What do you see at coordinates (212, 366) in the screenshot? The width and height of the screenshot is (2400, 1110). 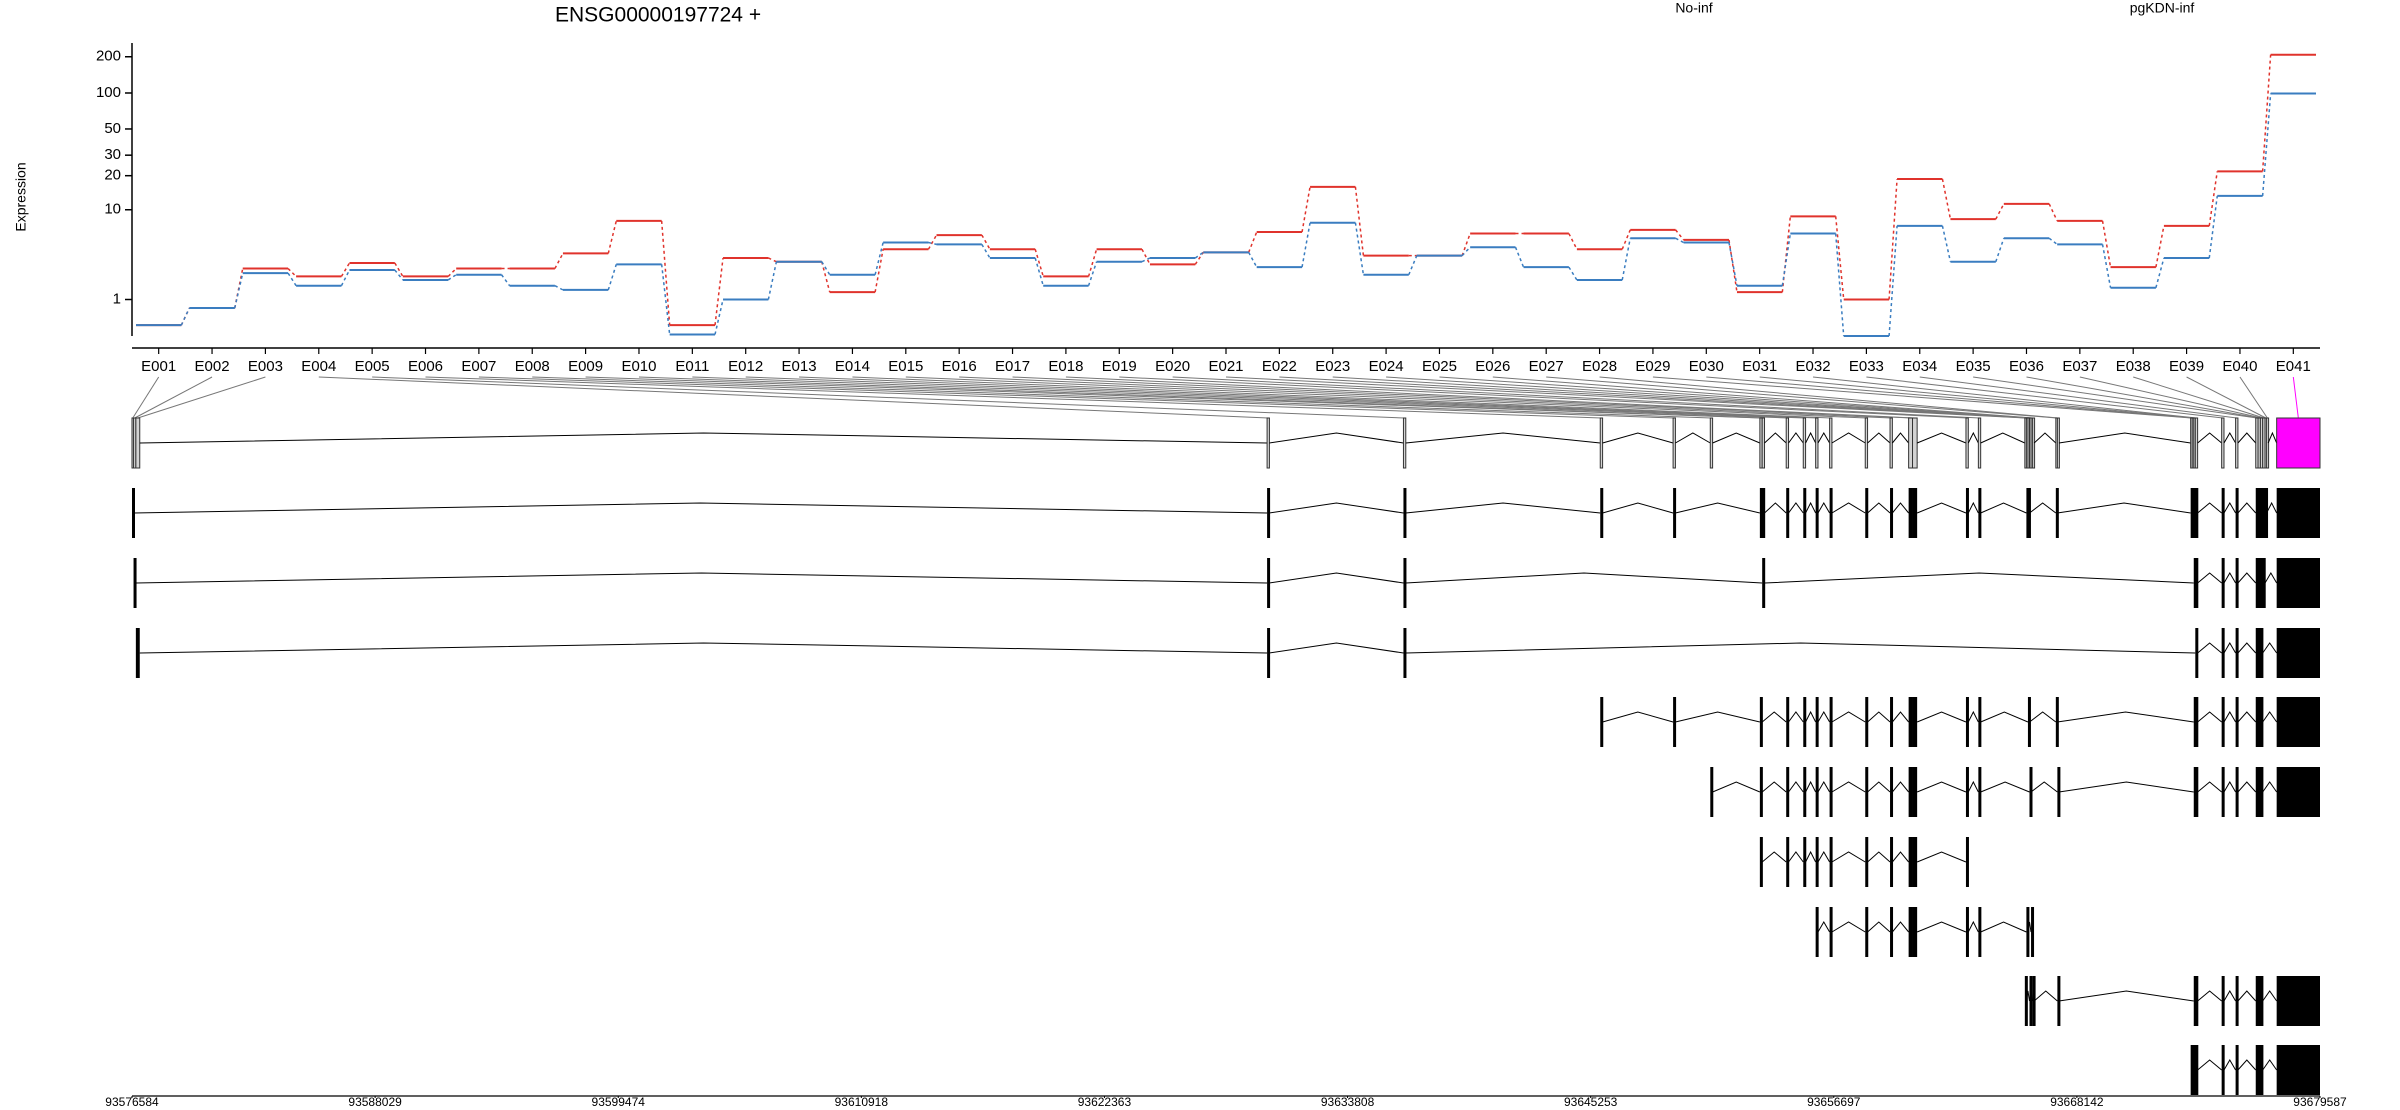 I see `x-tick-label: E002` at bounding box center [212, 366].